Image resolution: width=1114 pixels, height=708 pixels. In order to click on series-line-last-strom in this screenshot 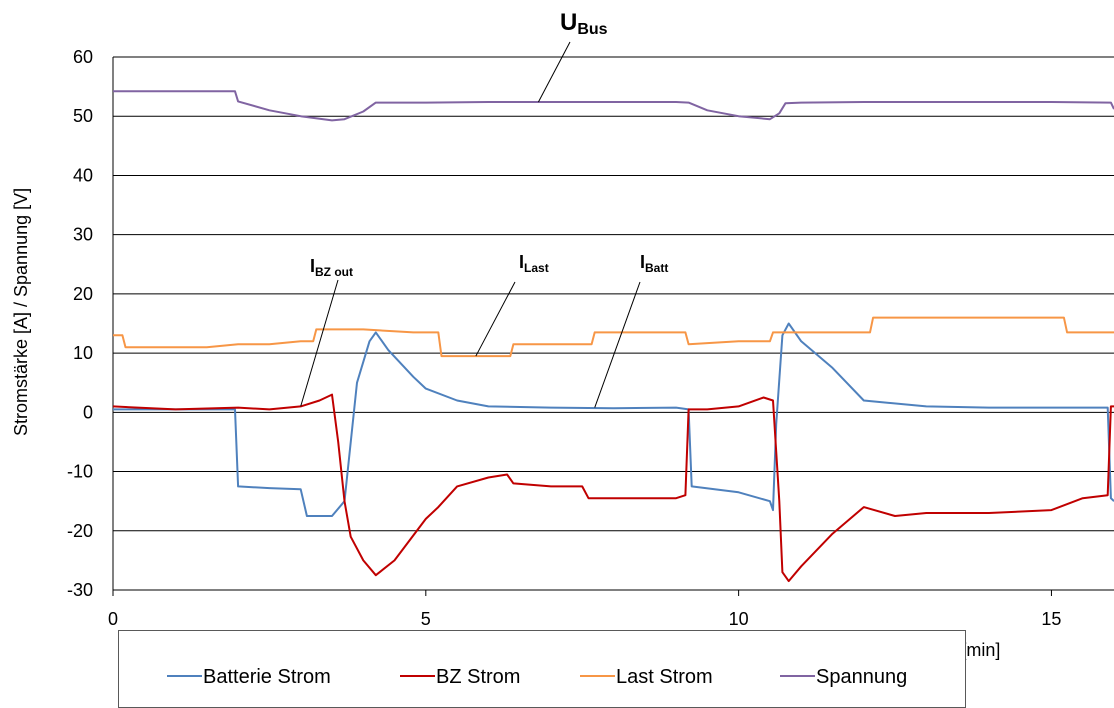, I will do `click(613, 337)`.